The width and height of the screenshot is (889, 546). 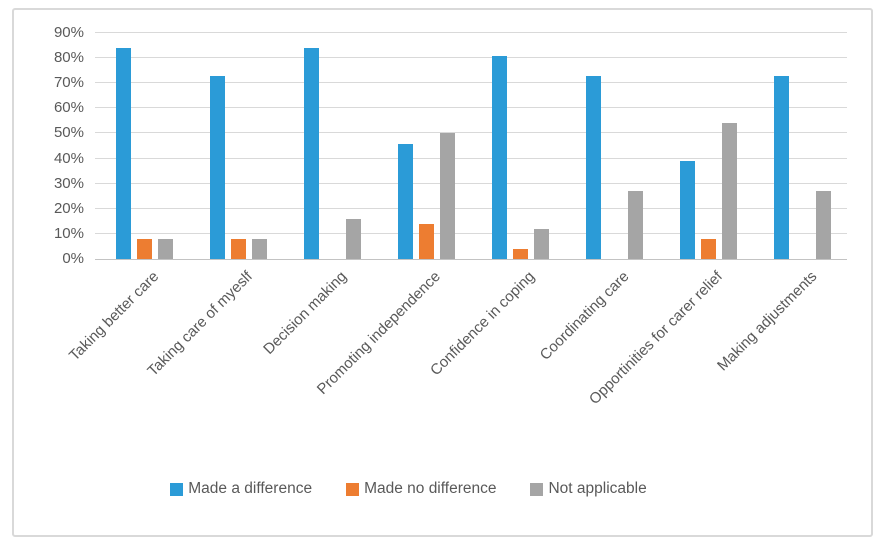 What do you see at coordinates (767, 321) in the screenshot?
I see `x-axis-label: Making adjustments` at bounding box center [767, 321].